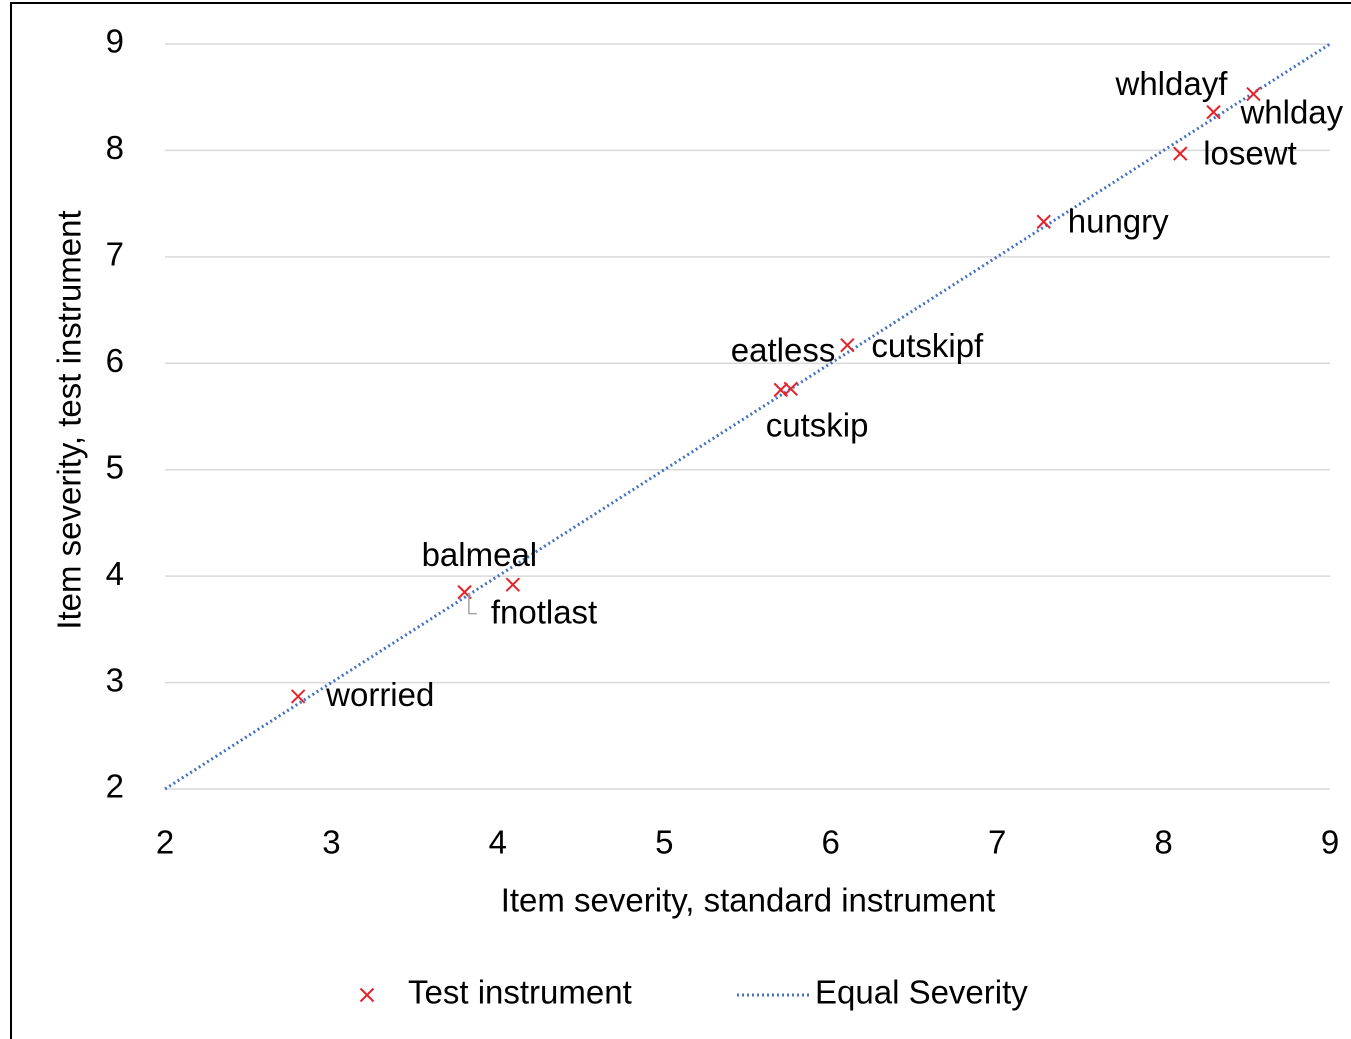 This screenshot has height=1039, width=1351. What do you see at coordinates (927, 345) in the screenshot?
I see `point-label: cutskipf` at bounding box center [927, 345].